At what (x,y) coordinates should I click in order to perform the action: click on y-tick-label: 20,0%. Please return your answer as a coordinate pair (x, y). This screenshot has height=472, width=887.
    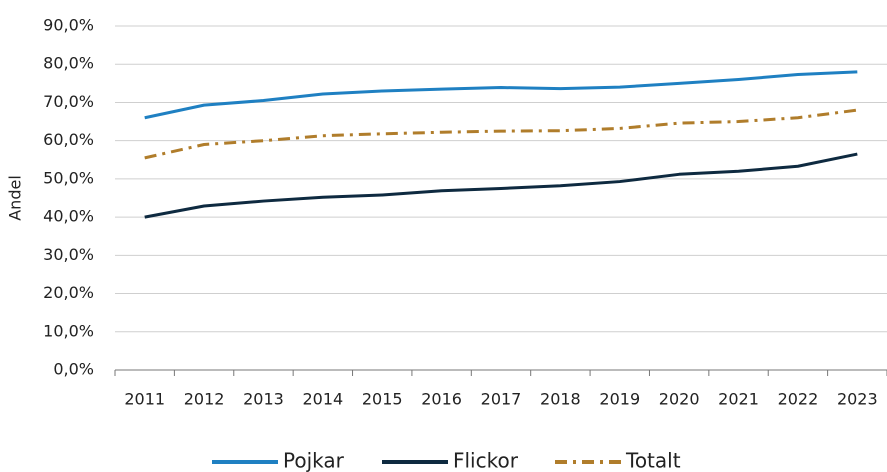
    Looking at the image, I should click on (68, 292).